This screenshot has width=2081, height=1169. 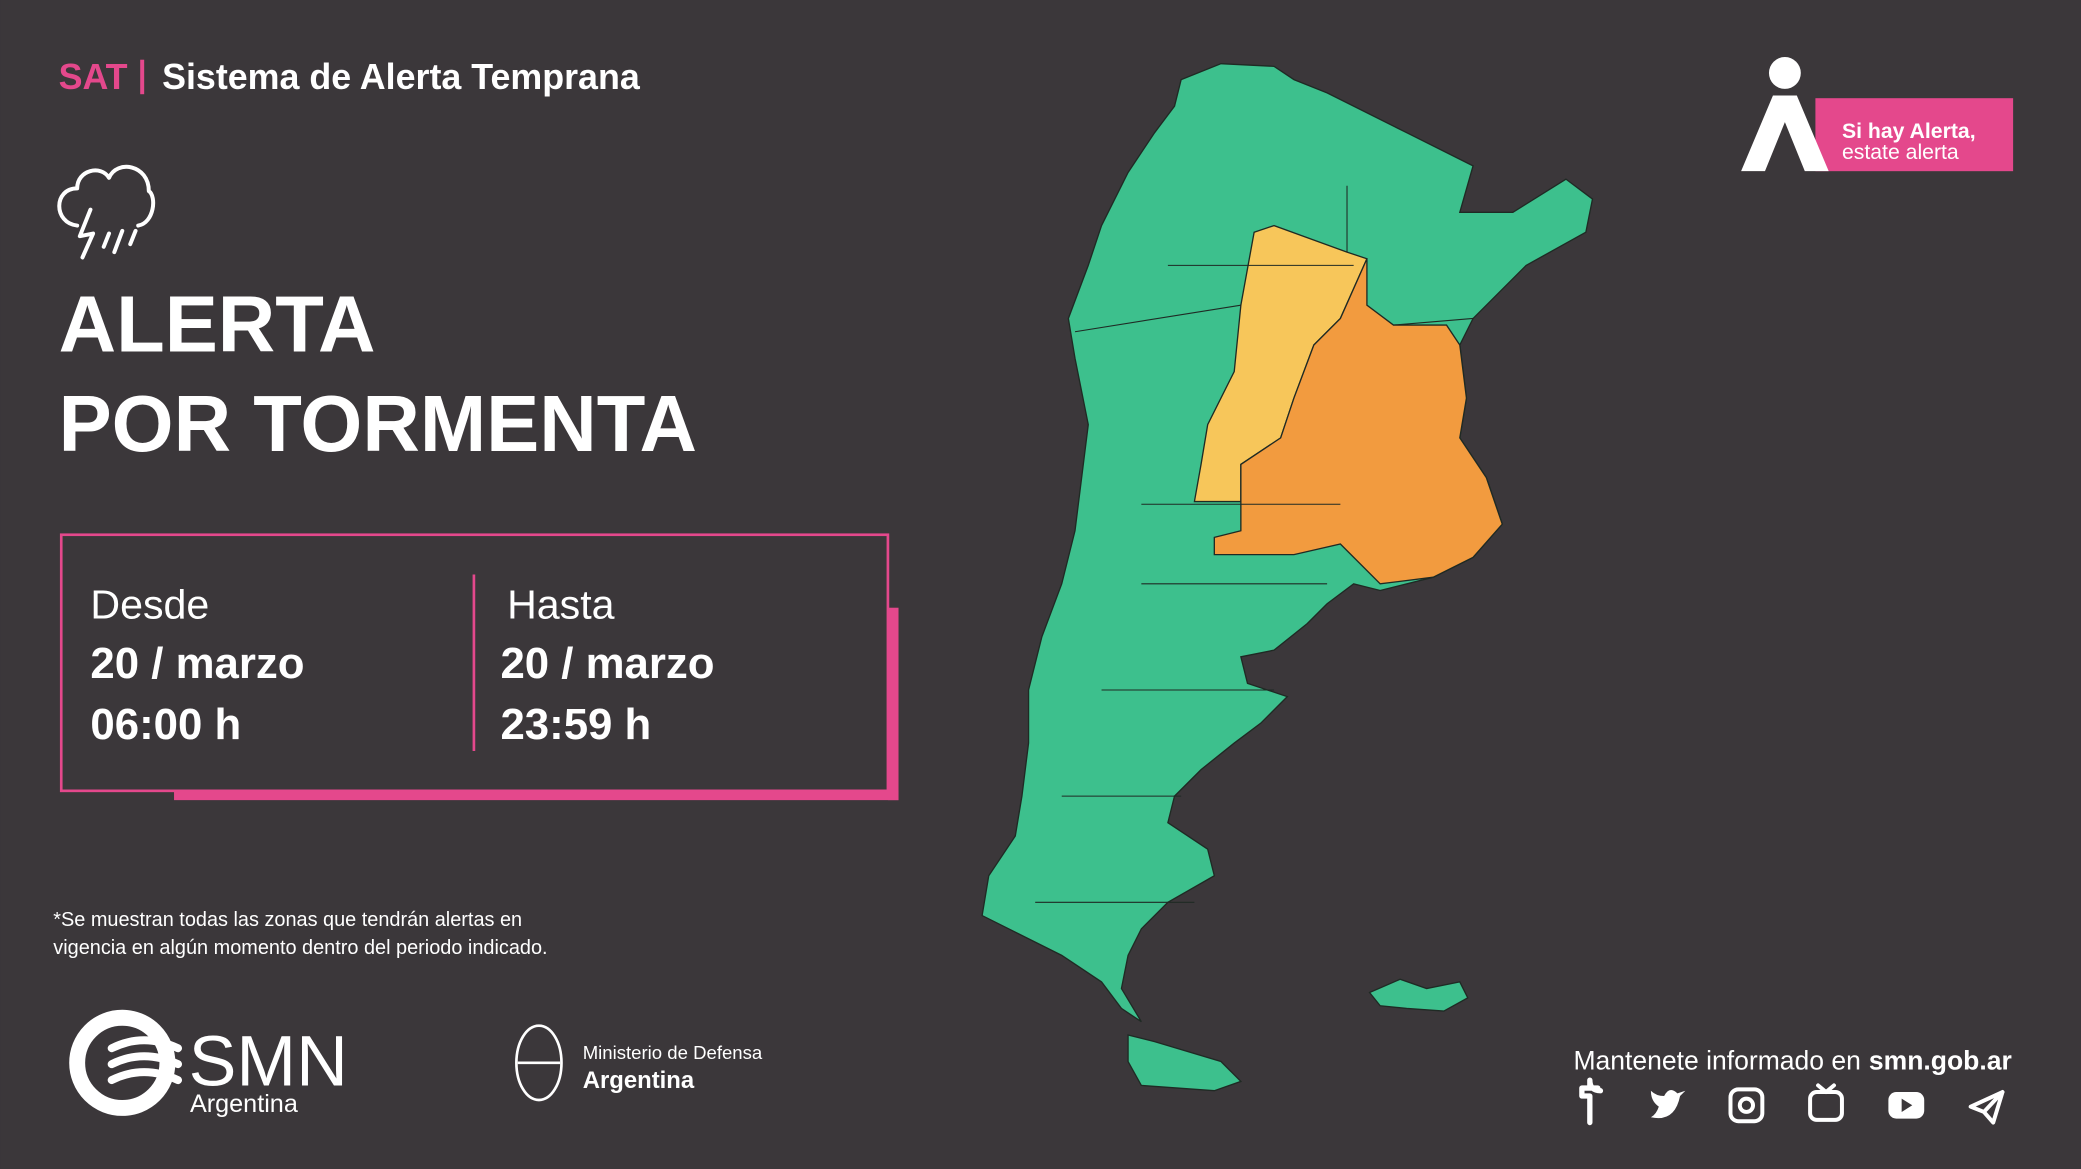 What do you see at coordinates (1907, 1105) in the screenshot?
I see `youtube-play` at bounding box center [1907, 1105].